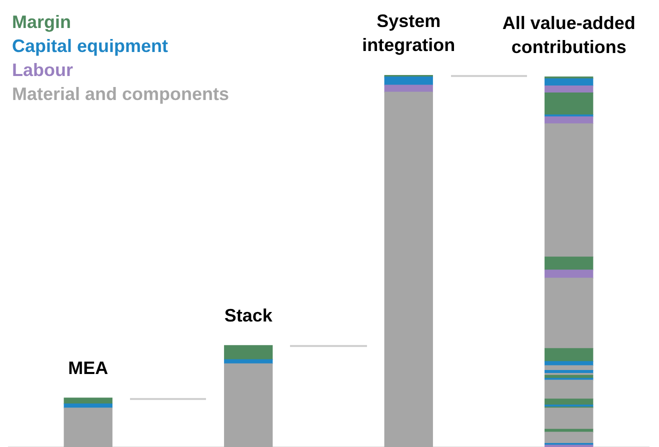 This screenshot has width=659, height=447. I want to click on text: Capital equipment, so click(91, 46).